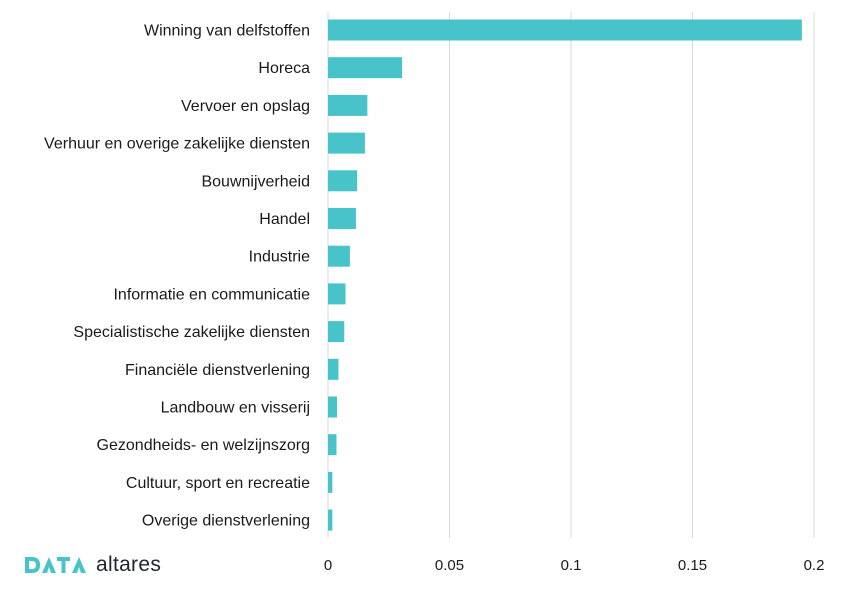 This screenshot has height=594, width=842. Describe the element at coordinates (55, 565) in the screenshot. I see `data-logo-icon` at that location.